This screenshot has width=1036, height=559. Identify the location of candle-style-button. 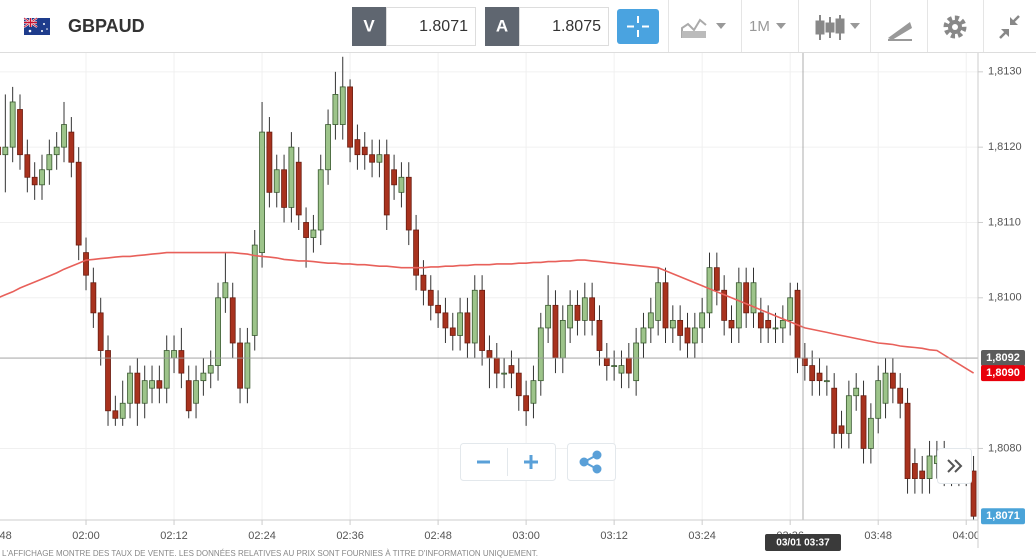
(837, 27).